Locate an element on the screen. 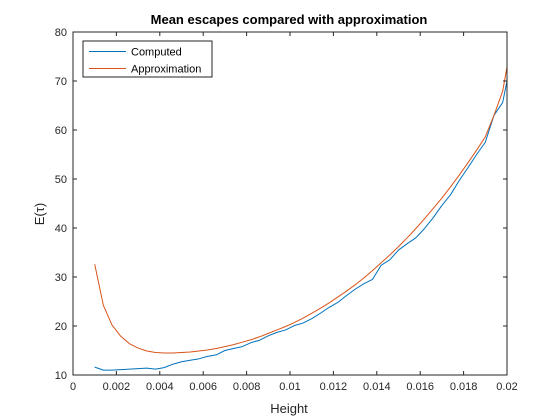 Image resolution: width=560 pixels, height=420 pixels. legend-label-computed: Computed is located at coordinates (156, 53).